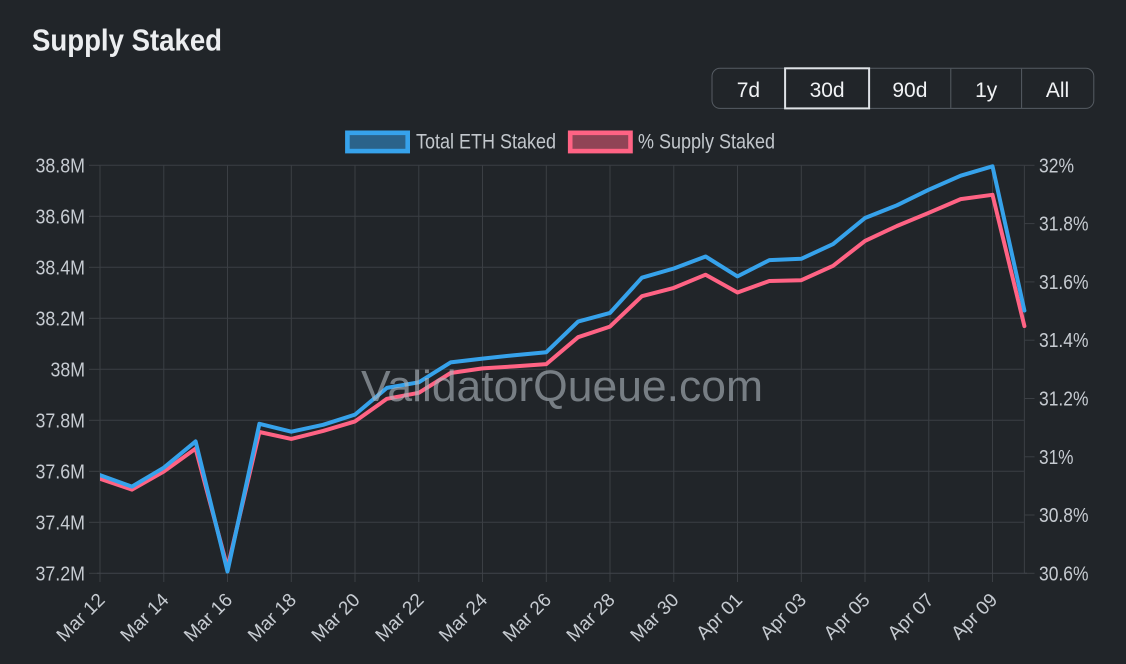 Image resolution: width=1126 pixels, height=664 pixels. Describe the element at coordinates (61, 472) in the screenshot. I see `svg-text: 37.6M` at that location.